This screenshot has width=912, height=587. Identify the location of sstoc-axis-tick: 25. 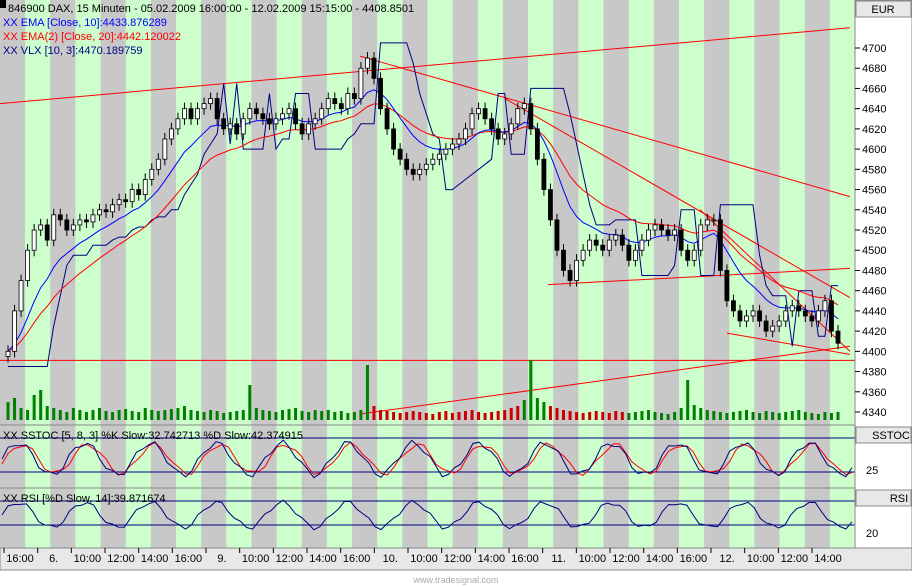
(872, 471).